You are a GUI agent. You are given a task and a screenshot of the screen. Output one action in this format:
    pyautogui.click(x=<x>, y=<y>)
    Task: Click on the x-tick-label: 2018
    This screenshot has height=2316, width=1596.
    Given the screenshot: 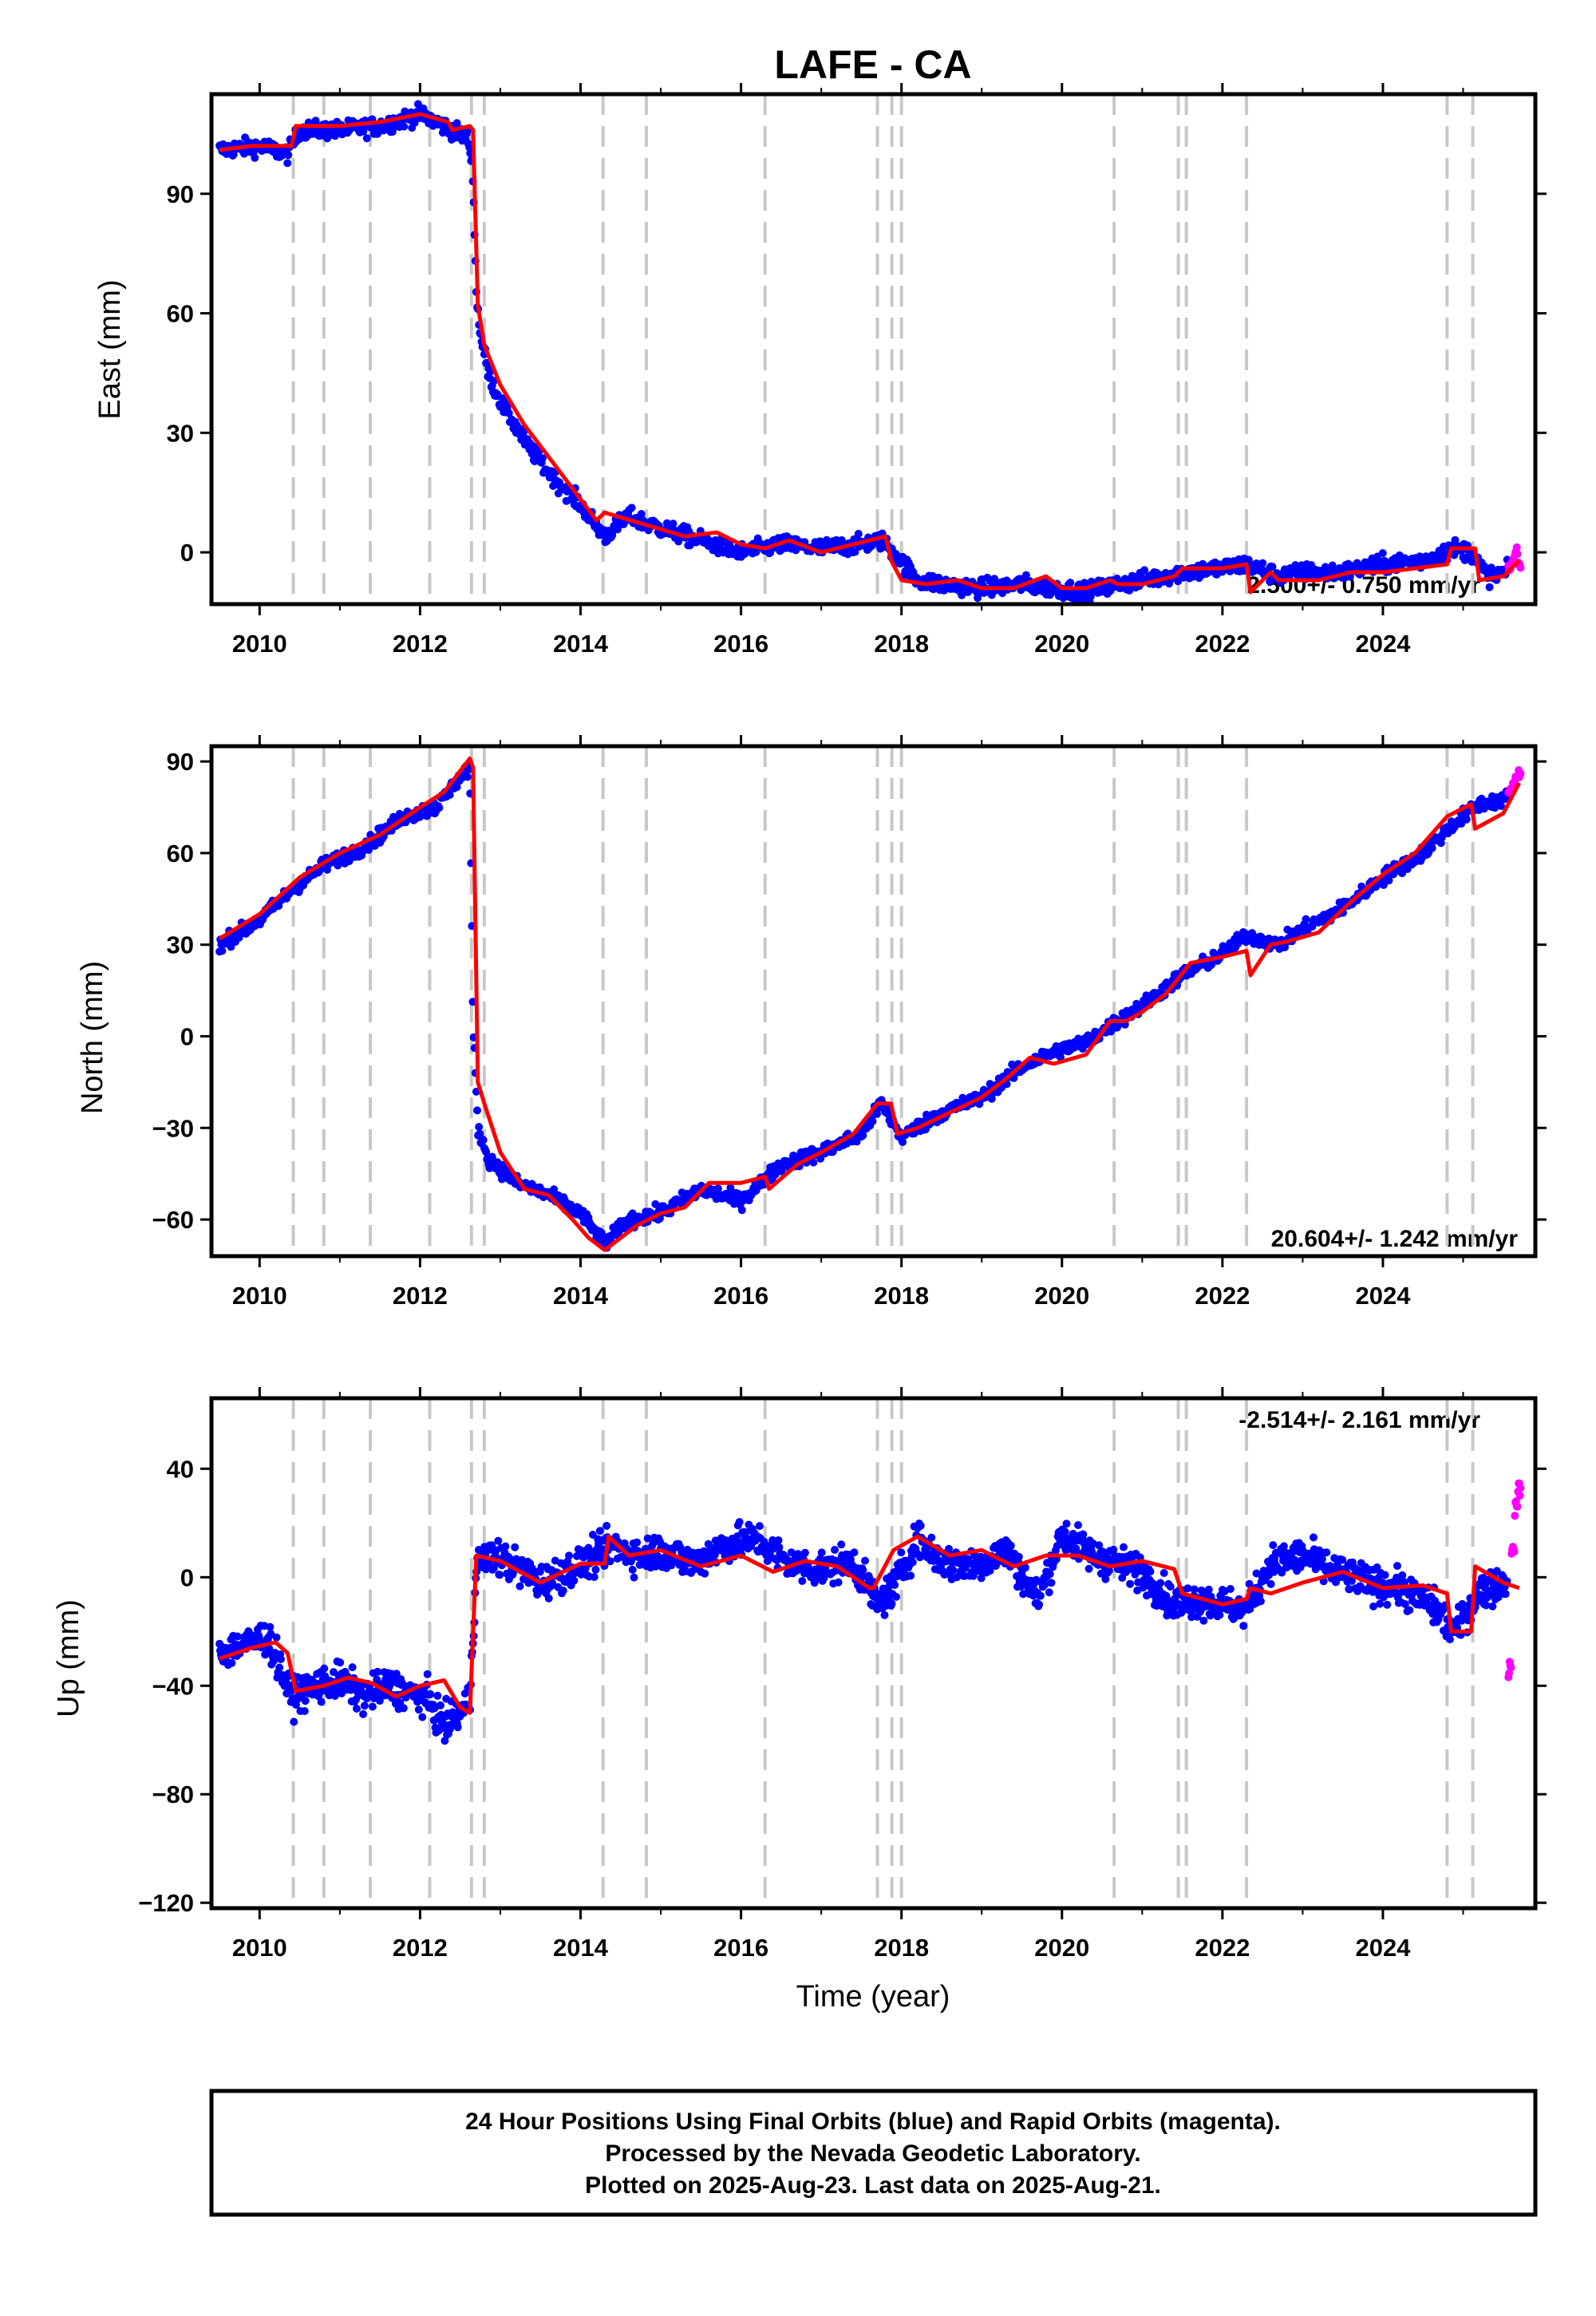 What is the action you would take?
    pyautogui.click(x=901, y=644)
    